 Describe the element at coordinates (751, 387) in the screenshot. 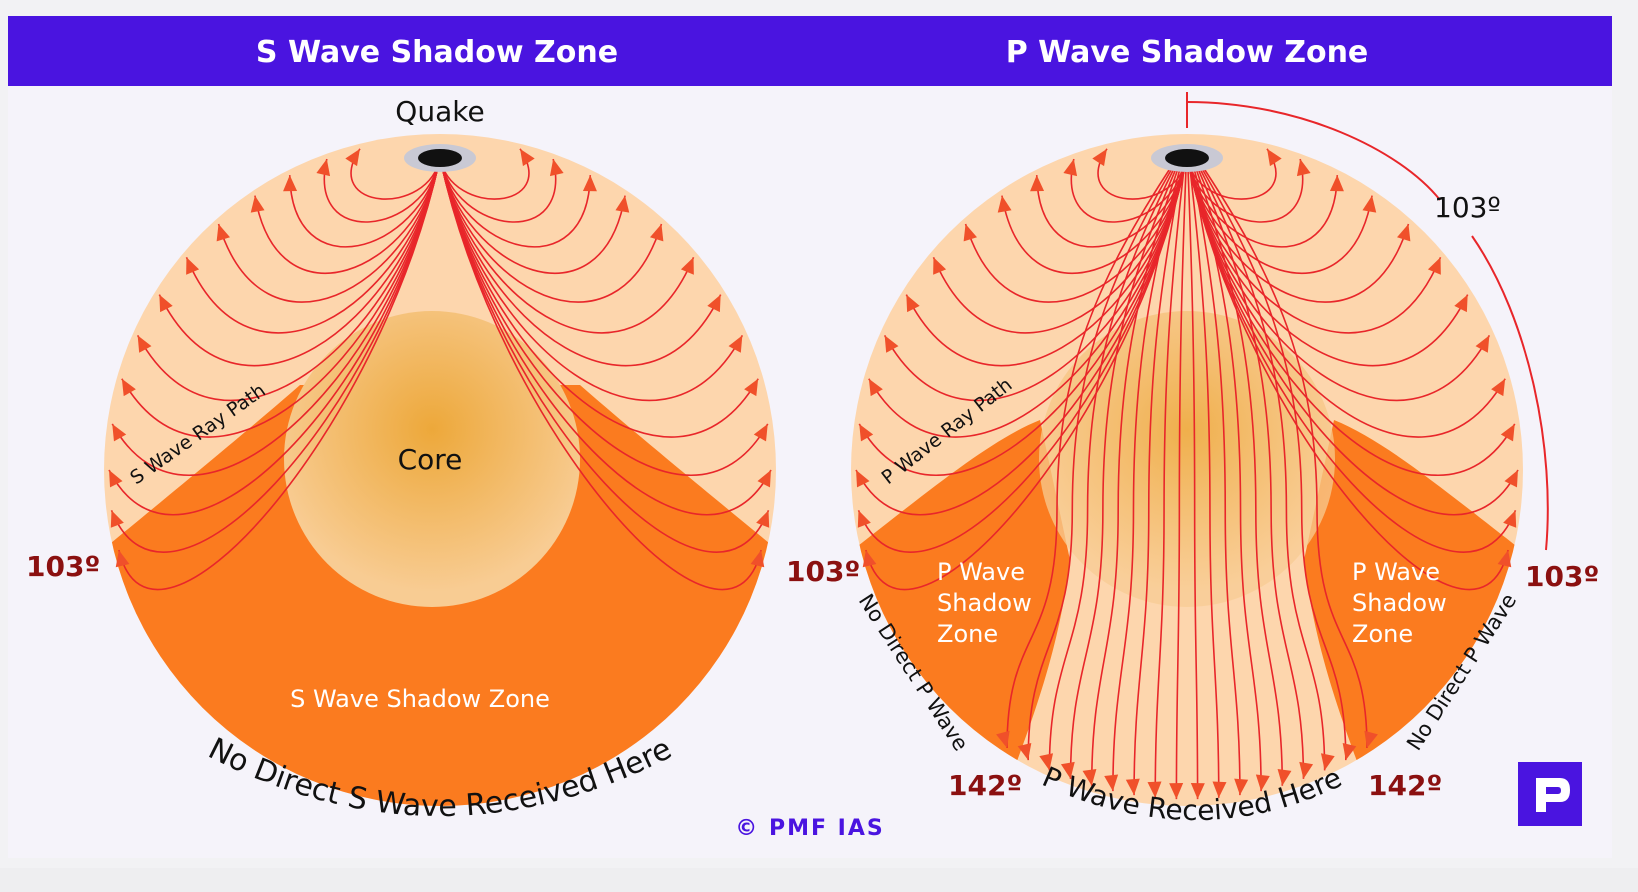

I see `ray-r8-arrowhead` at that location.